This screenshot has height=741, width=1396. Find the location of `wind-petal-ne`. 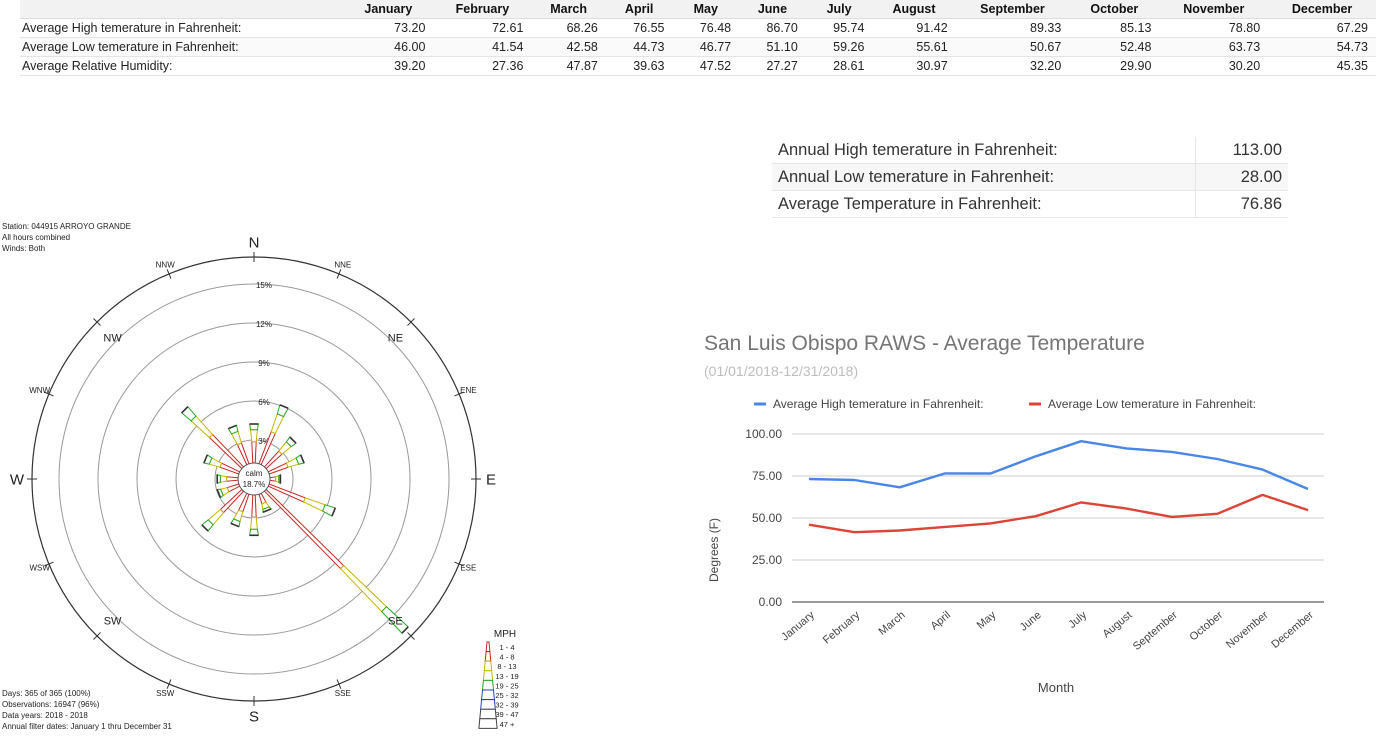

wind-petal-ne is located at coordinates (280, 453).